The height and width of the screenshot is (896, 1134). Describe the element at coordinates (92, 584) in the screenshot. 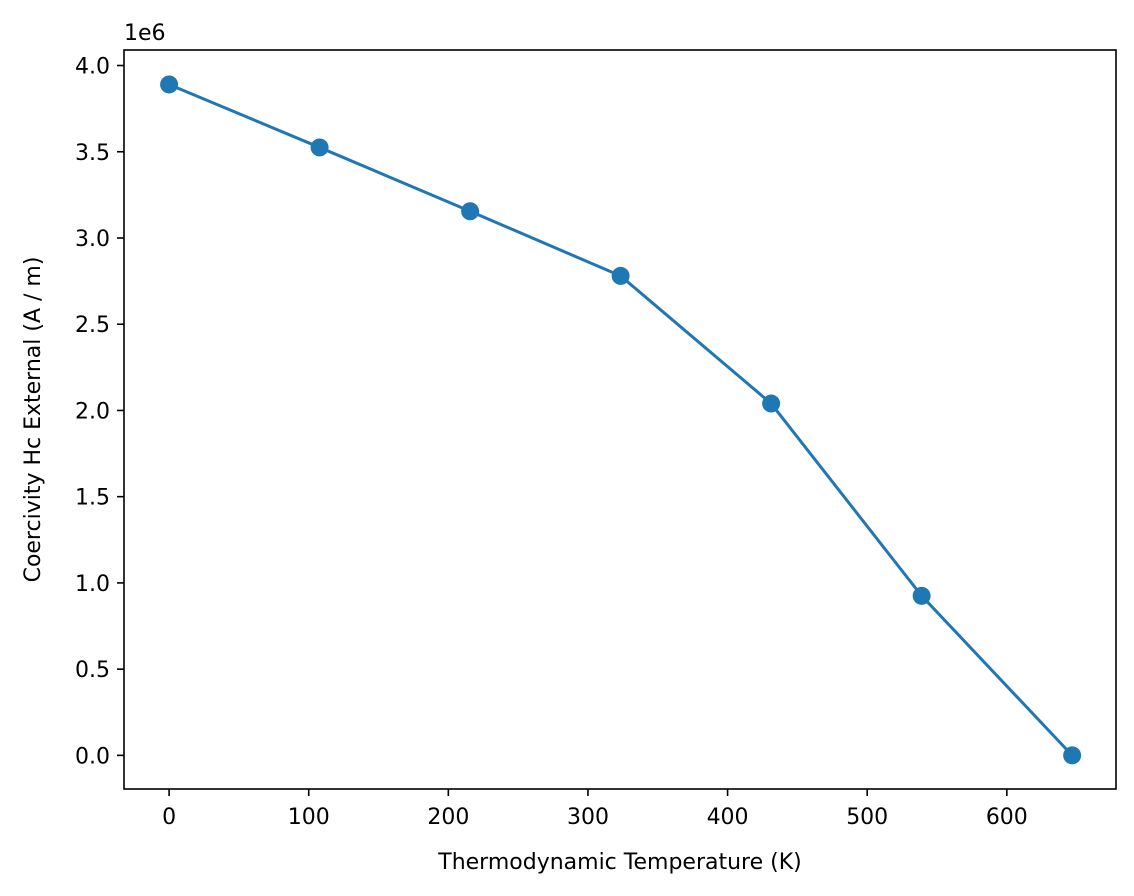

I see `y-tick-label: 1.0` at that location.